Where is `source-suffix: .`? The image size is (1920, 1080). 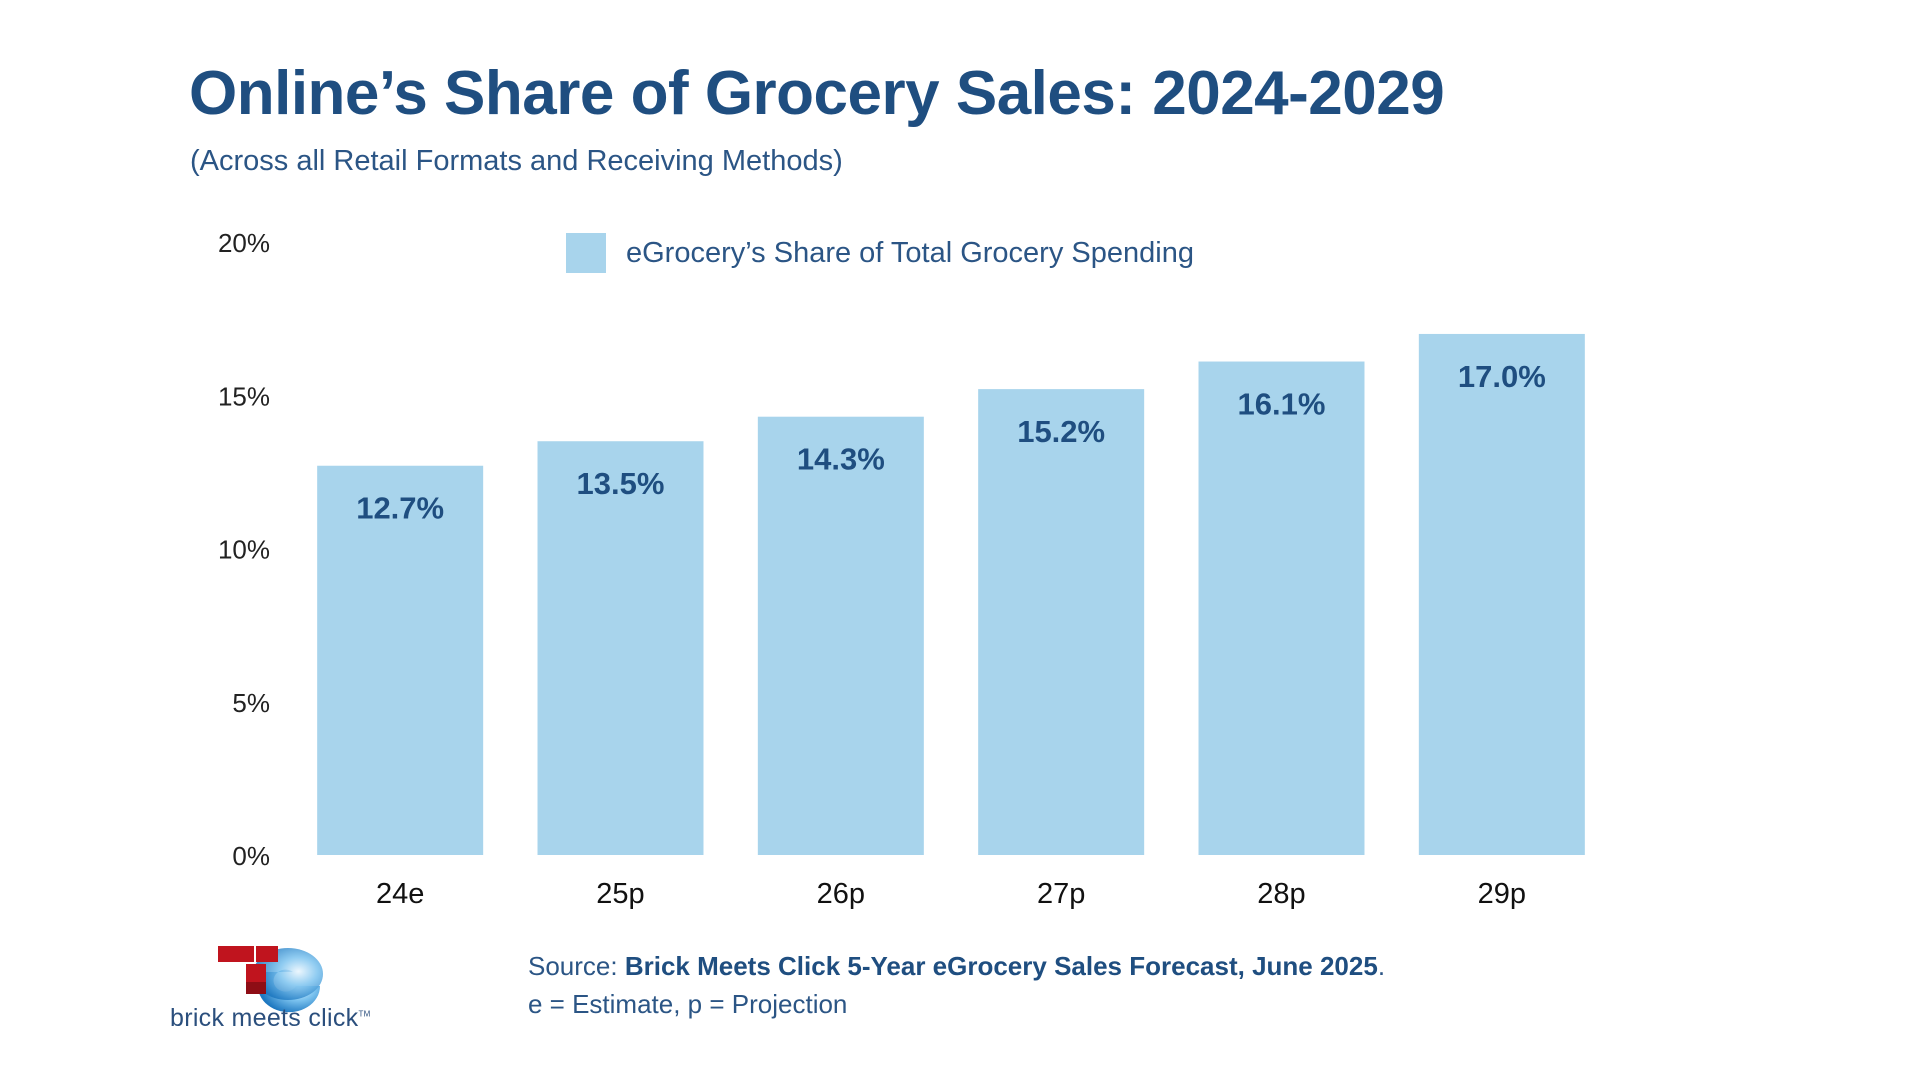
source-suffix: . is located at coordinates (1381, 966).